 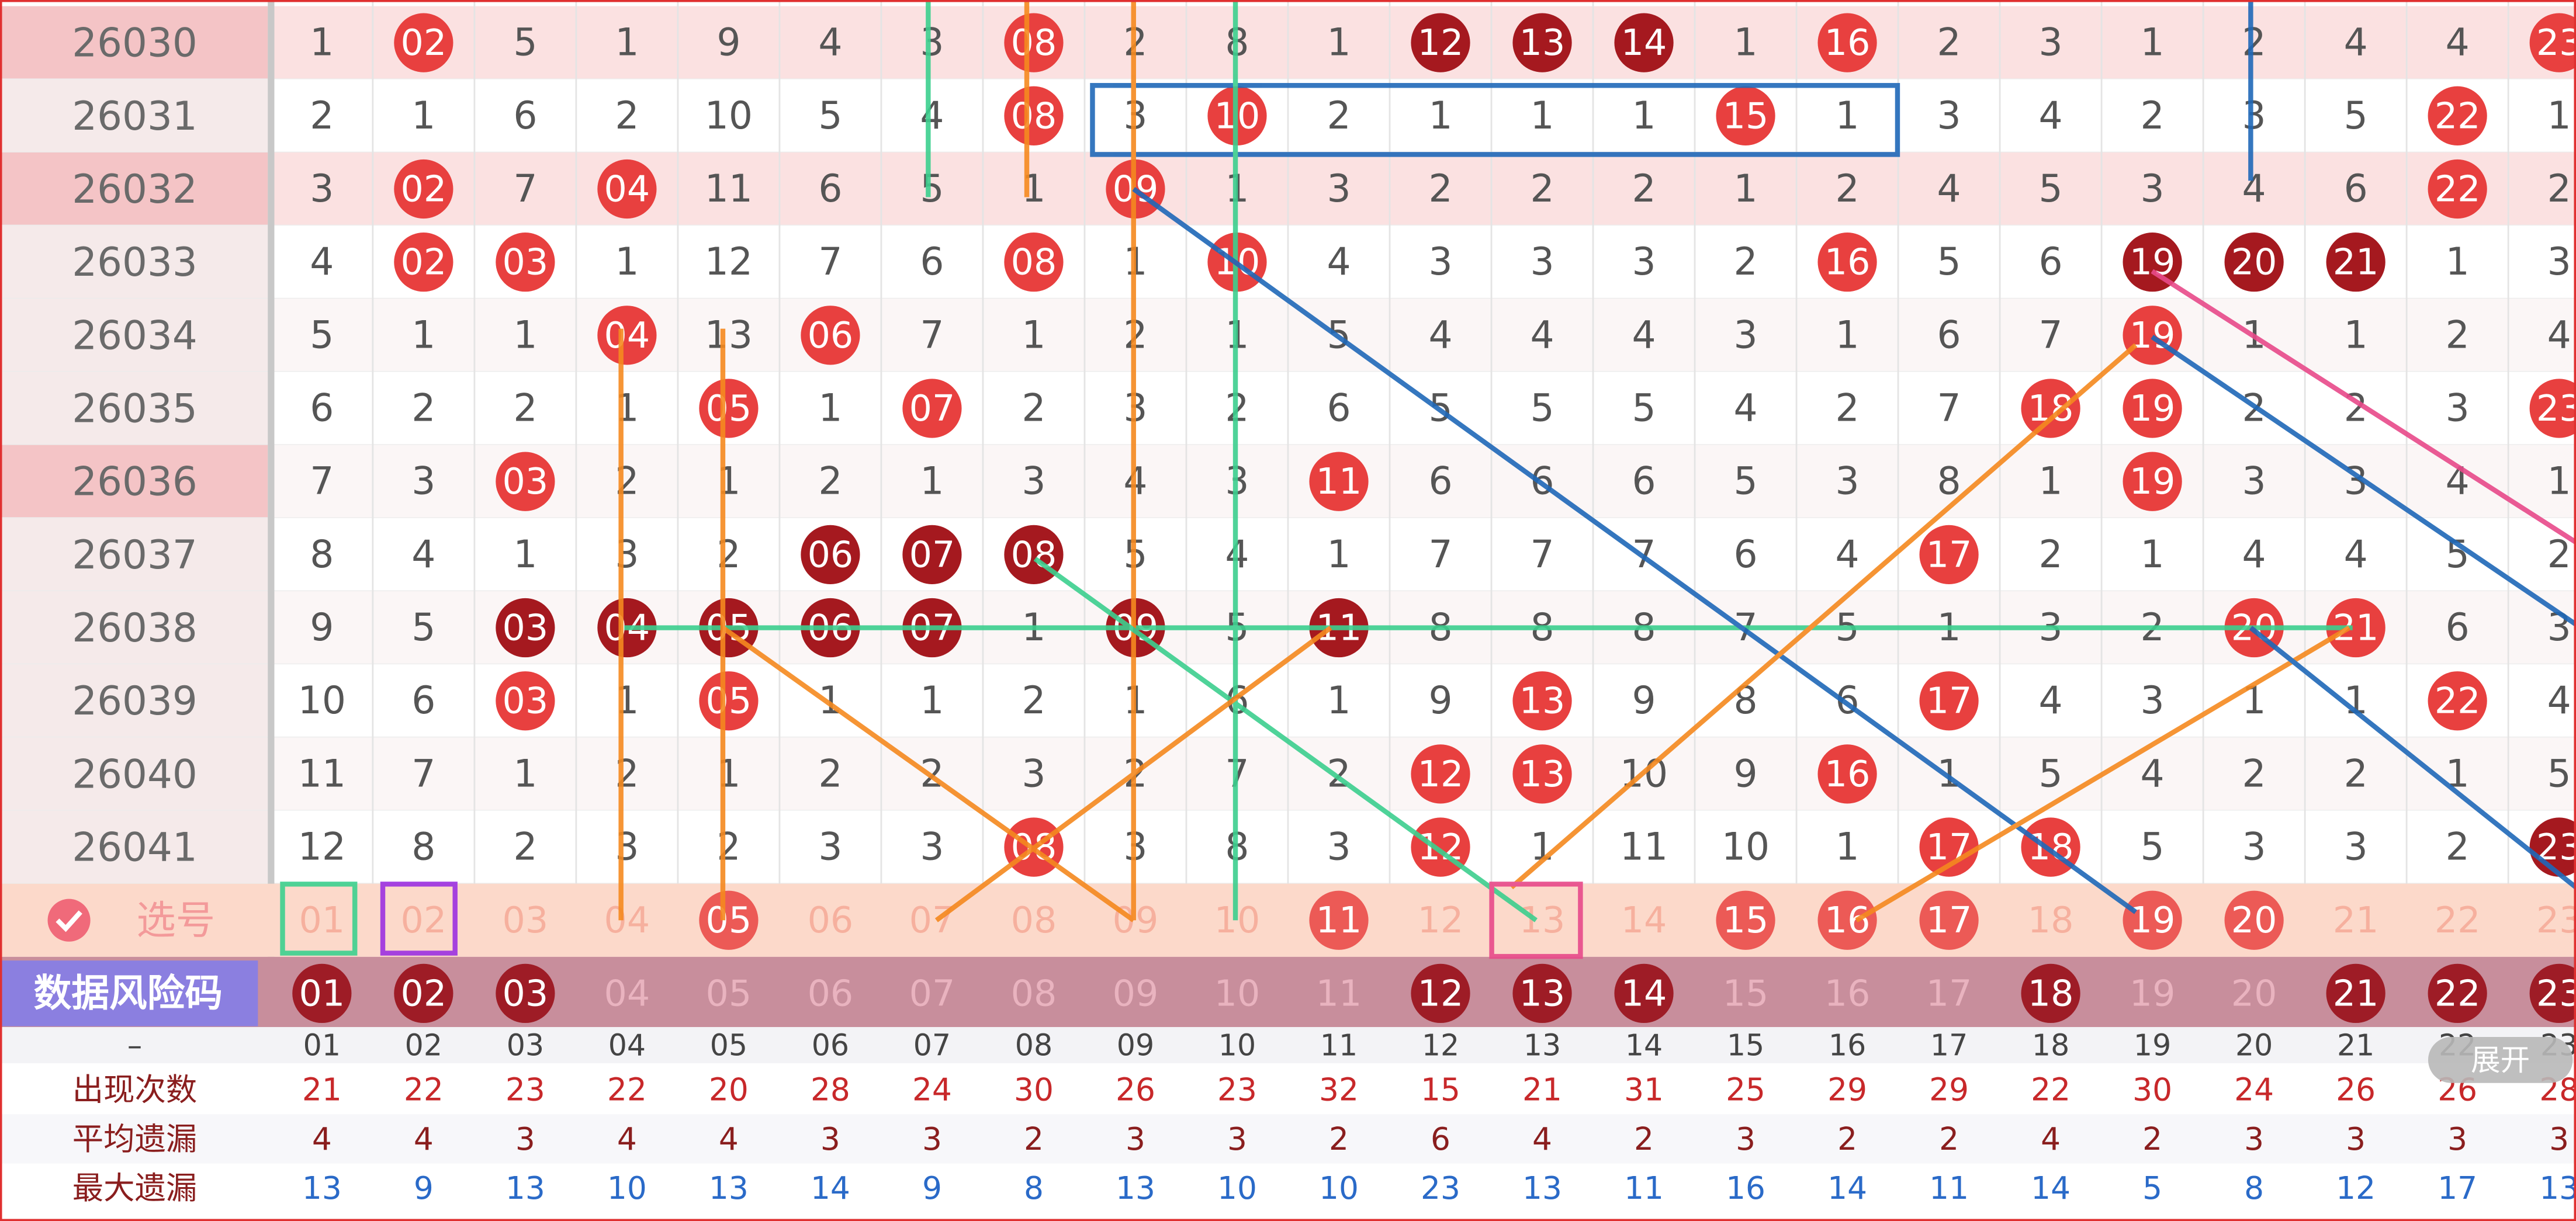 I want to click on pick-number: 13, so click(x=1543, y=920).